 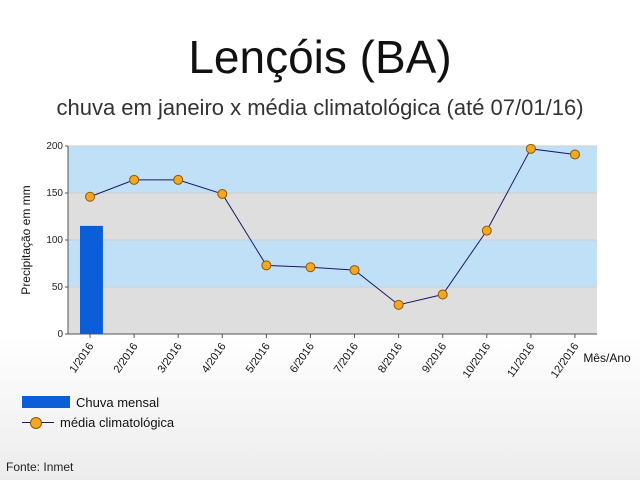 I want to click on legend-item-bar: Chuva mensal, so click(x=98, y=402).